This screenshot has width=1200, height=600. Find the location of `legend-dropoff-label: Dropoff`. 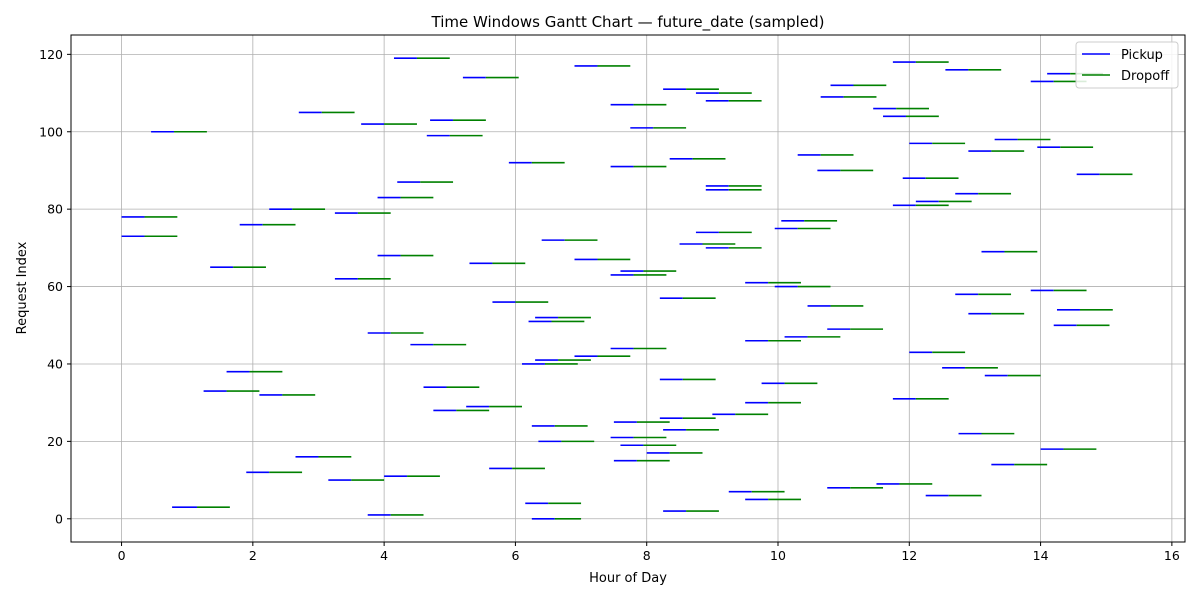

legend-dropoff-label: Dropoff is located at coordinates (1145, 76).